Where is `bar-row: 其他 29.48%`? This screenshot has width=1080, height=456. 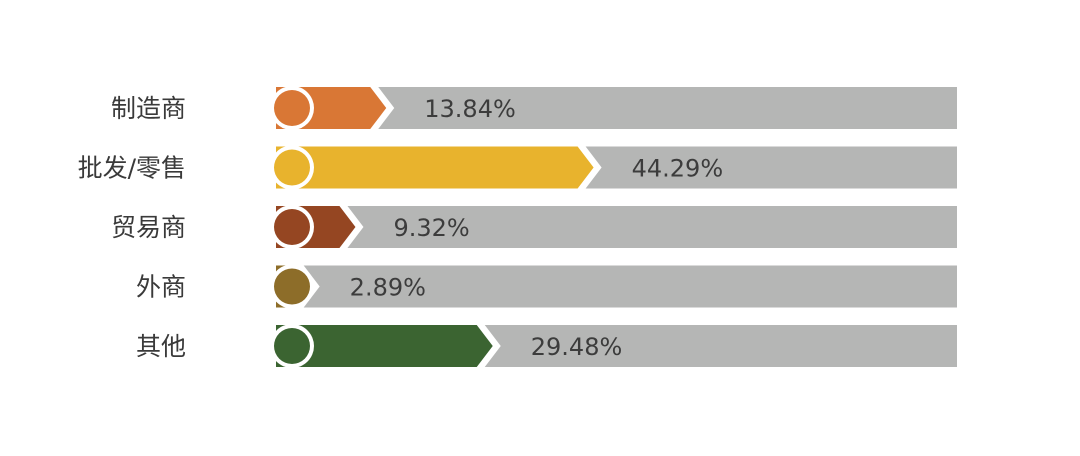
bar-row: 其他 29.48% is located at coordinates (546, 346).